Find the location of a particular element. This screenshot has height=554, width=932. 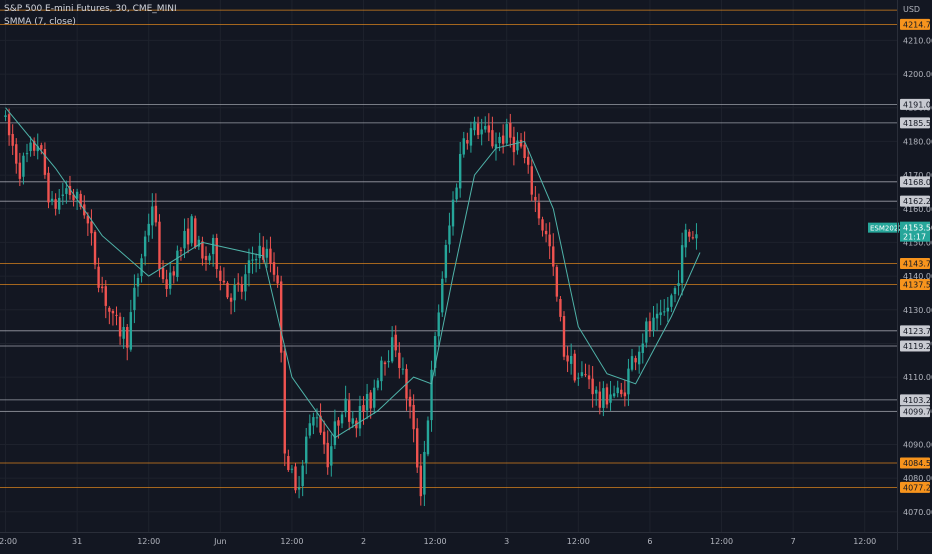

x-tick-label: 3 is located at coordinates (506, 541).